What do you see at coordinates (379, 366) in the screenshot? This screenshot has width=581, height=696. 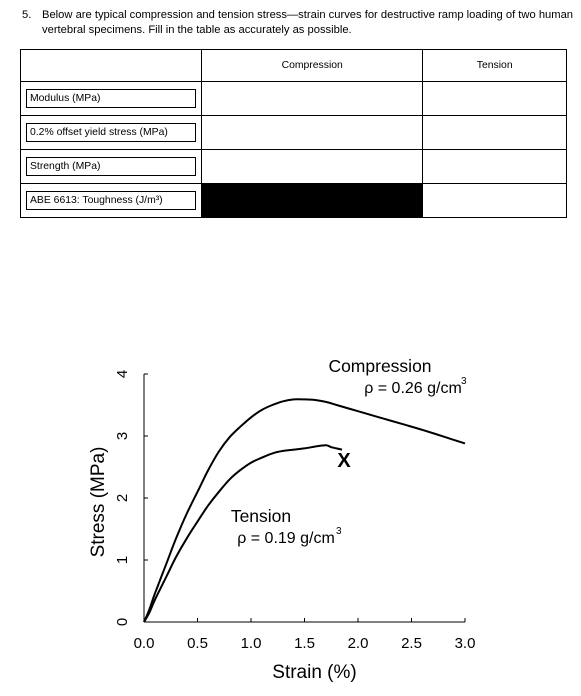 I see `compression-label: Compression` at bounding box center [379, 366].